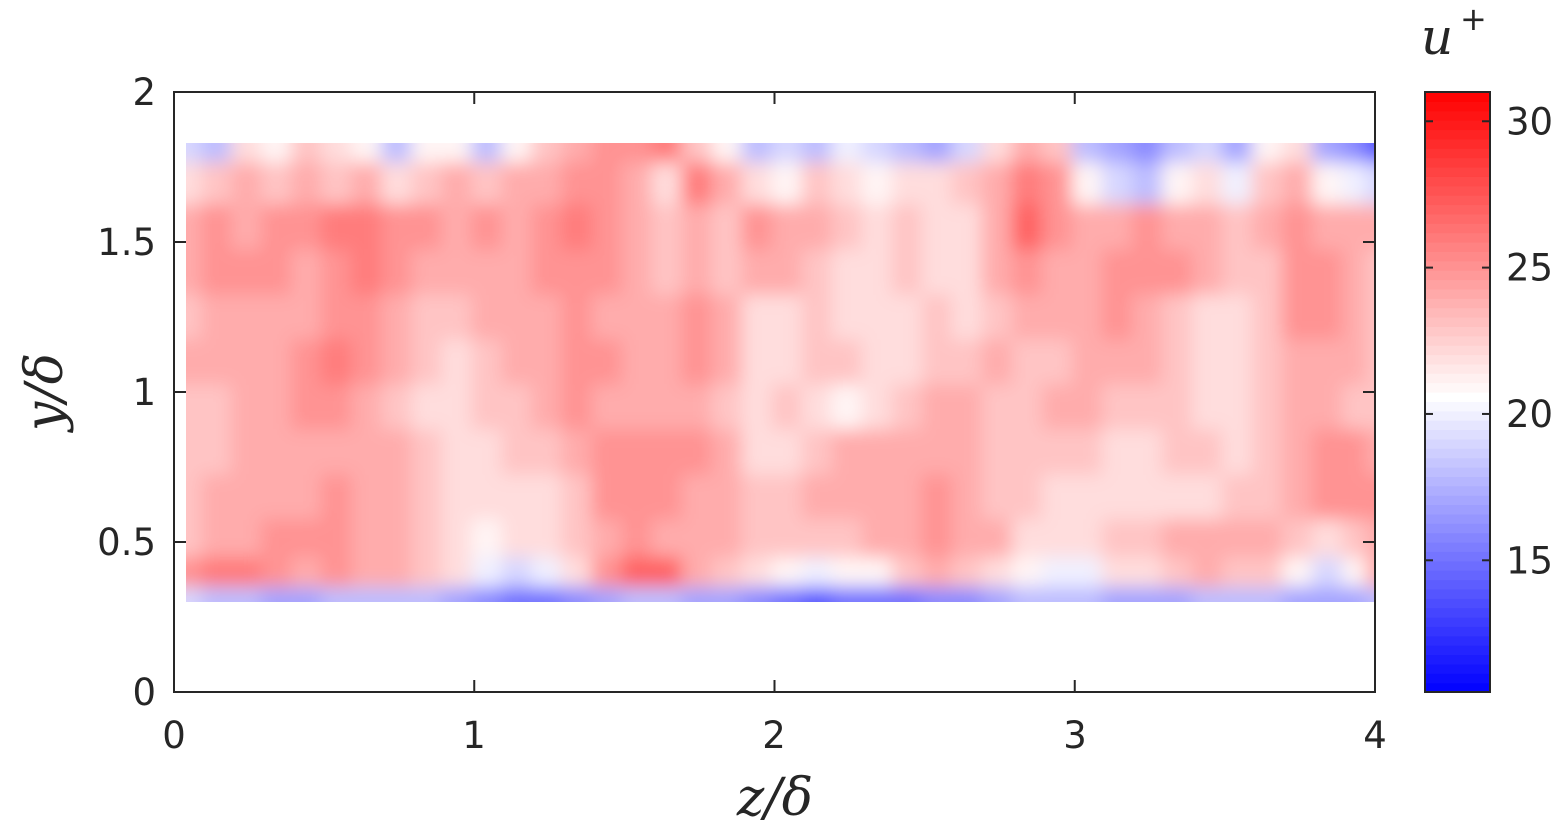  Describe the element at coordinates (126, 392) in the screenshot. I see `y-tick-labels: 0 0.5 1 1.5 2` at that location.